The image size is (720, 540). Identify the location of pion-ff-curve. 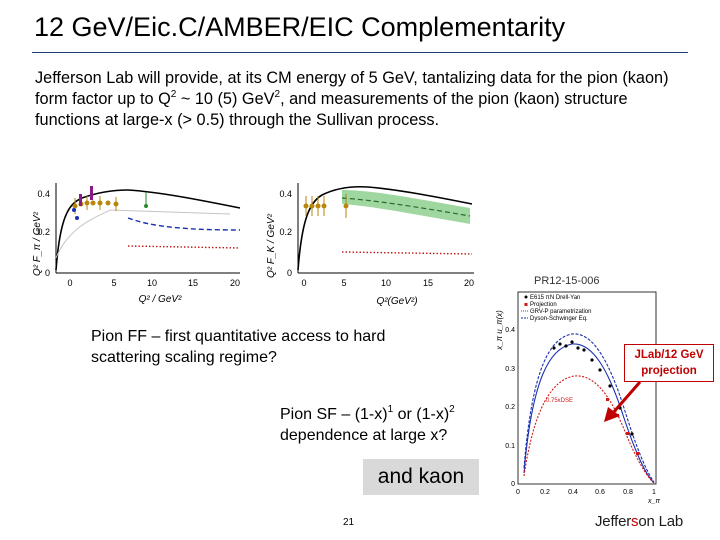
(148, 230).